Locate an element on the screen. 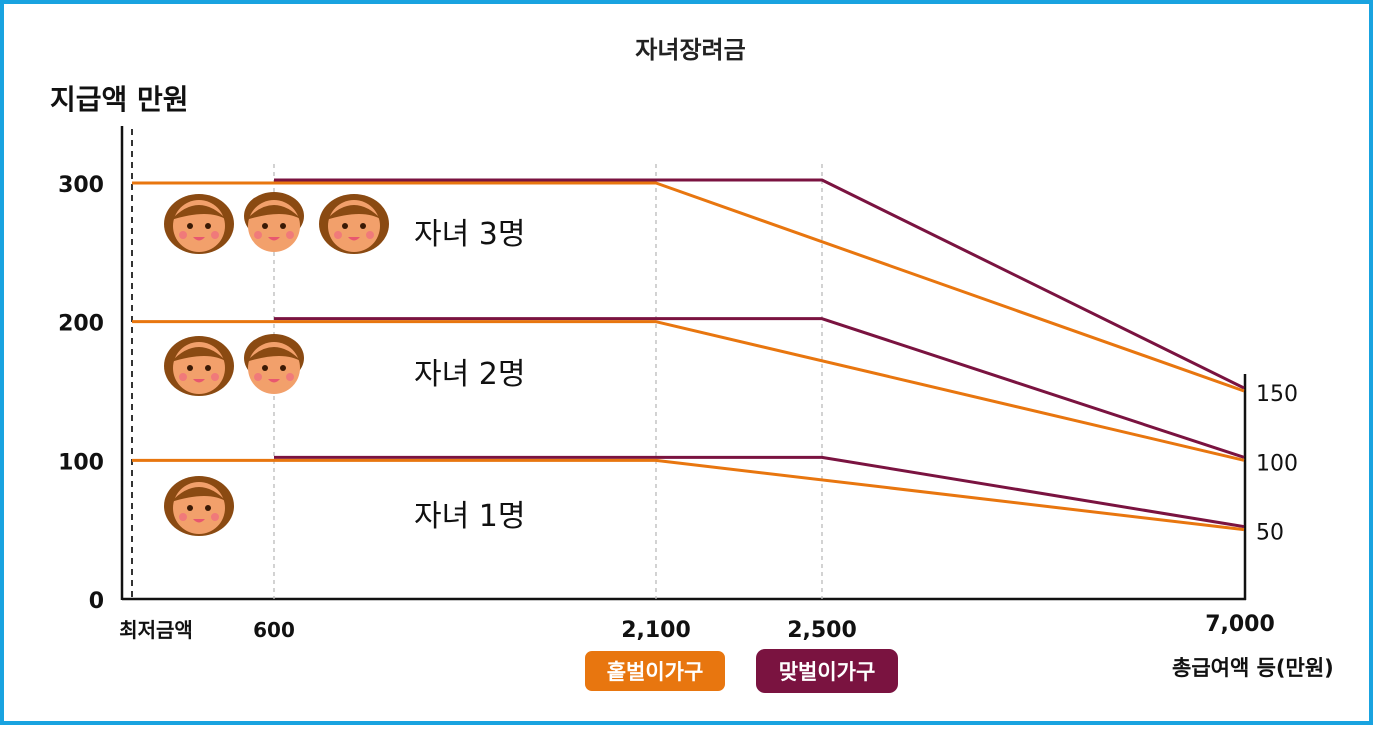 This screenshot has width=1373, height=729. right-tick-label-100: 100 is located at coordinates (1277, 463).